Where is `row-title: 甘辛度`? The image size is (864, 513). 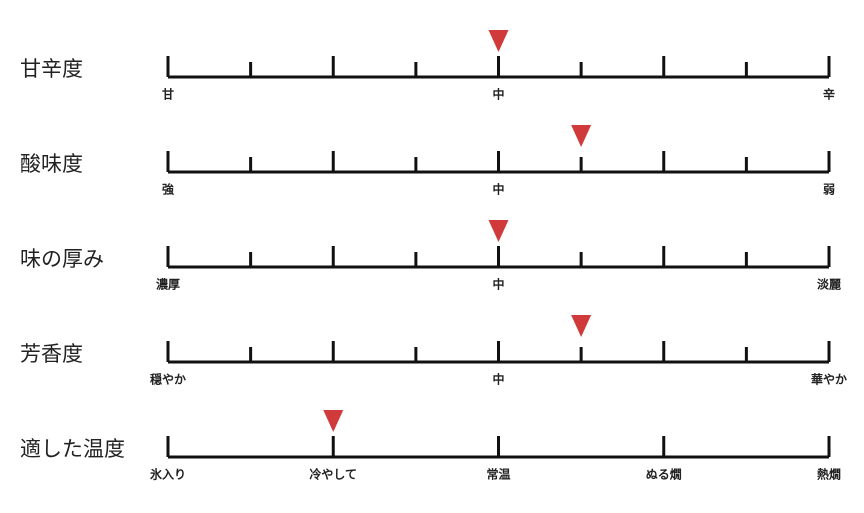
row-title: 甘辛度 is located at coordinates (51, 69).